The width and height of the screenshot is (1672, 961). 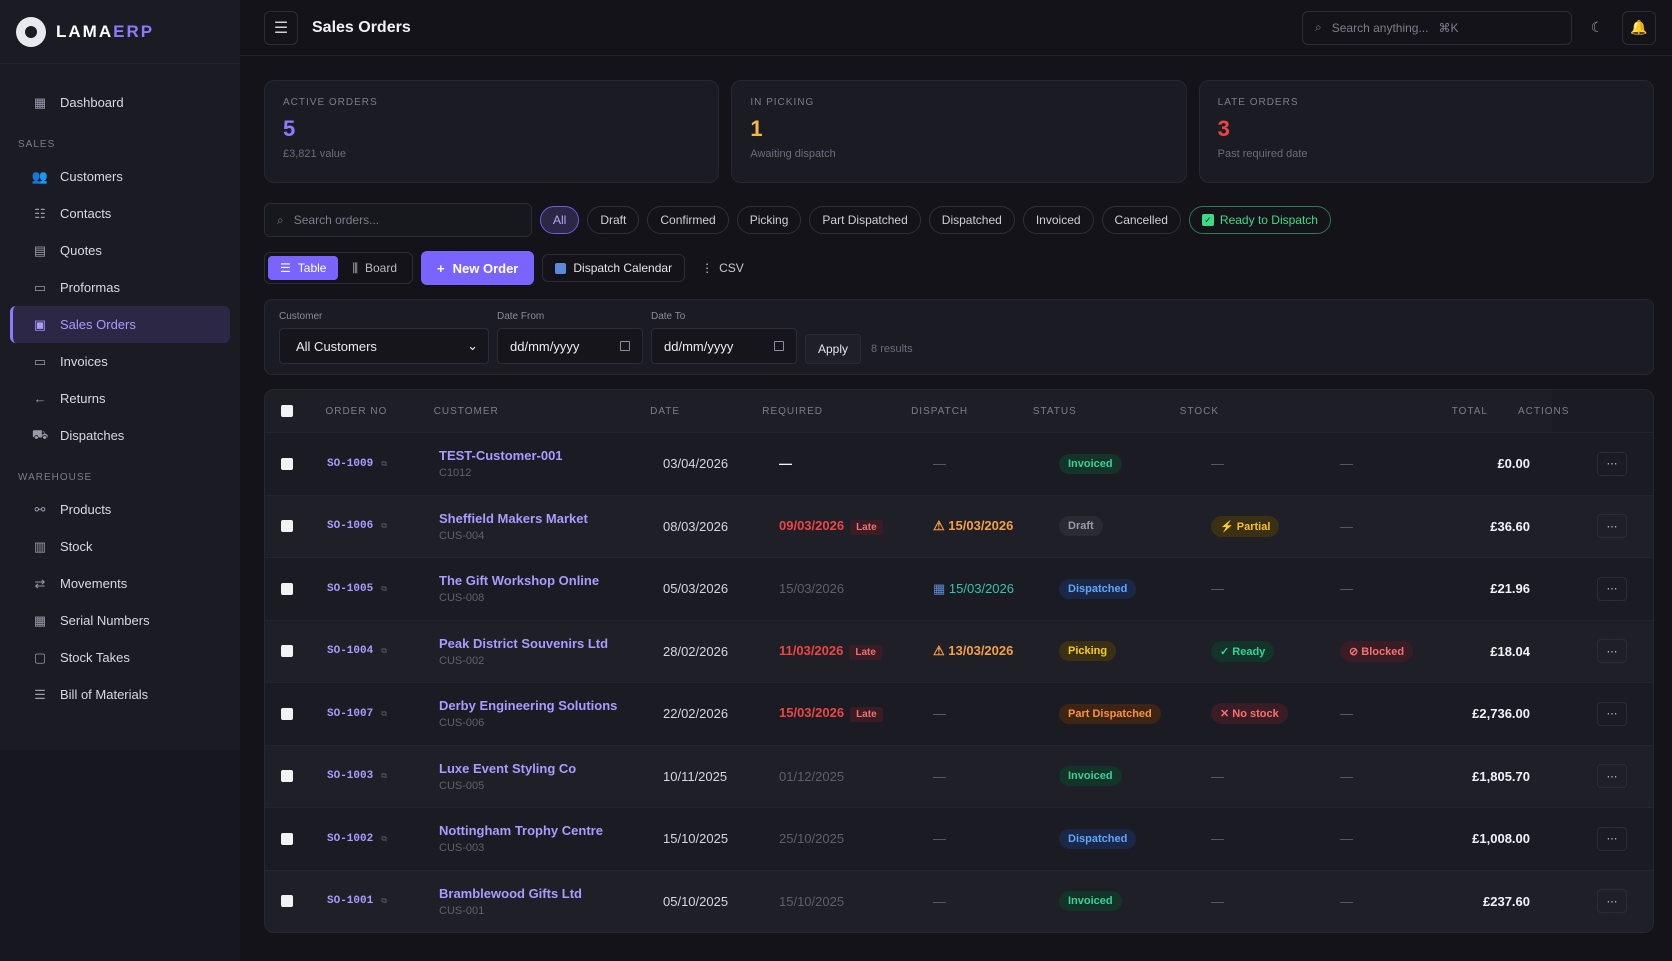 I want to click on new-order-button: + New Order, so click(x=478, y=268).